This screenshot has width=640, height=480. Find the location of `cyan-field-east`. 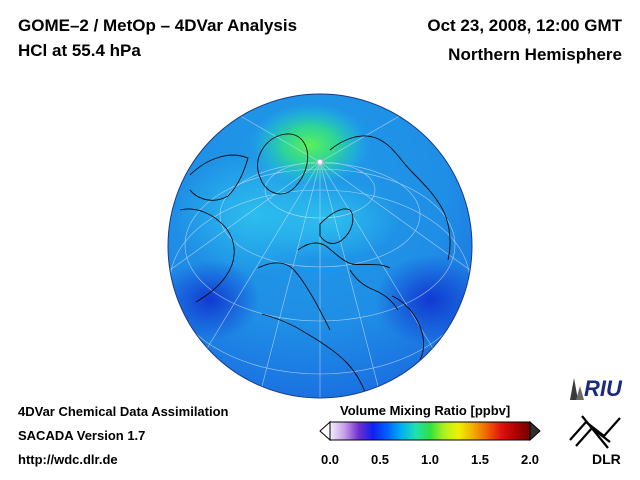

cyan-field-east is located at coordinates (330, 220).